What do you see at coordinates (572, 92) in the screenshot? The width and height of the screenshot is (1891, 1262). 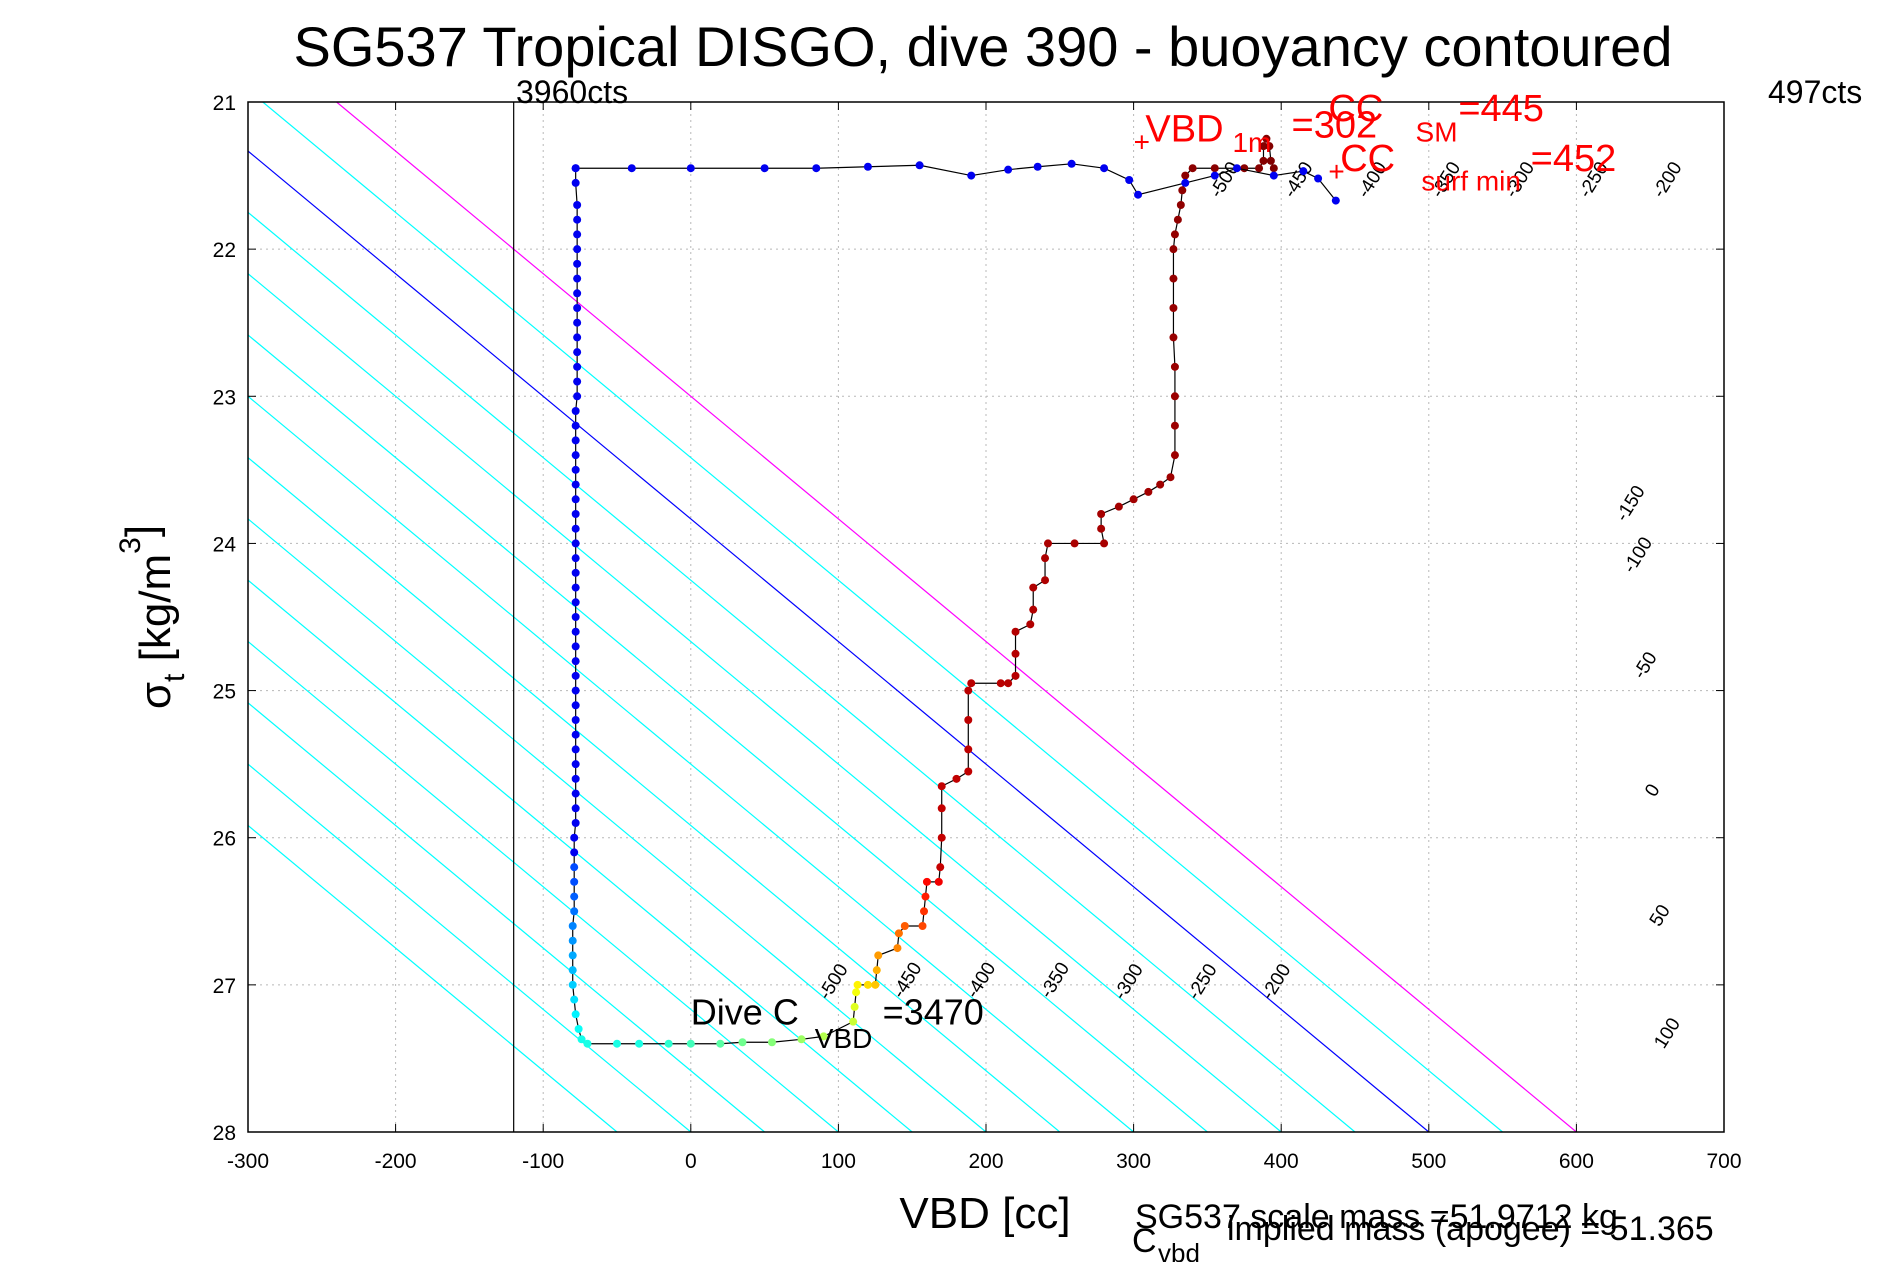 I see `counts-left-label: 3960cts` at bounding box center [572, 92].